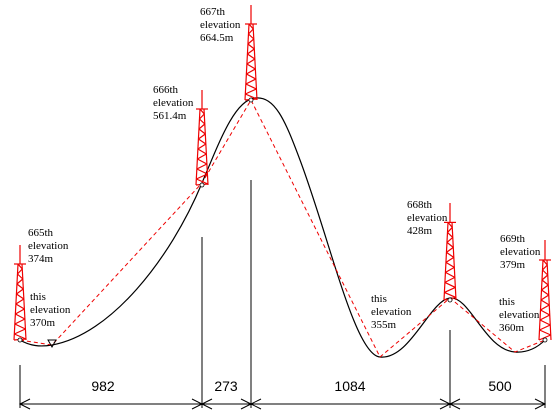  Describe the element at coordinates (349, 386) in the screenshot. I see `span-length: 1084` at that location.